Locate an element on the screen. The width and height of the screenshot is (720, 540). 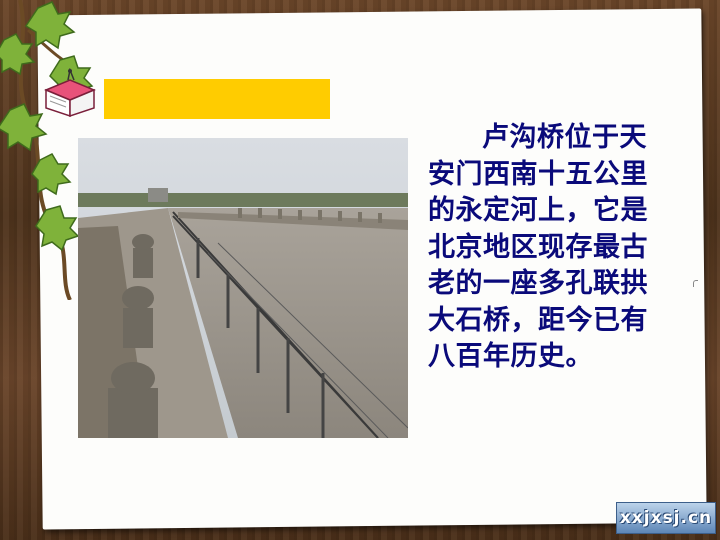
watermark-text: xxjxsj.cn is located at coordinates (666, 518).